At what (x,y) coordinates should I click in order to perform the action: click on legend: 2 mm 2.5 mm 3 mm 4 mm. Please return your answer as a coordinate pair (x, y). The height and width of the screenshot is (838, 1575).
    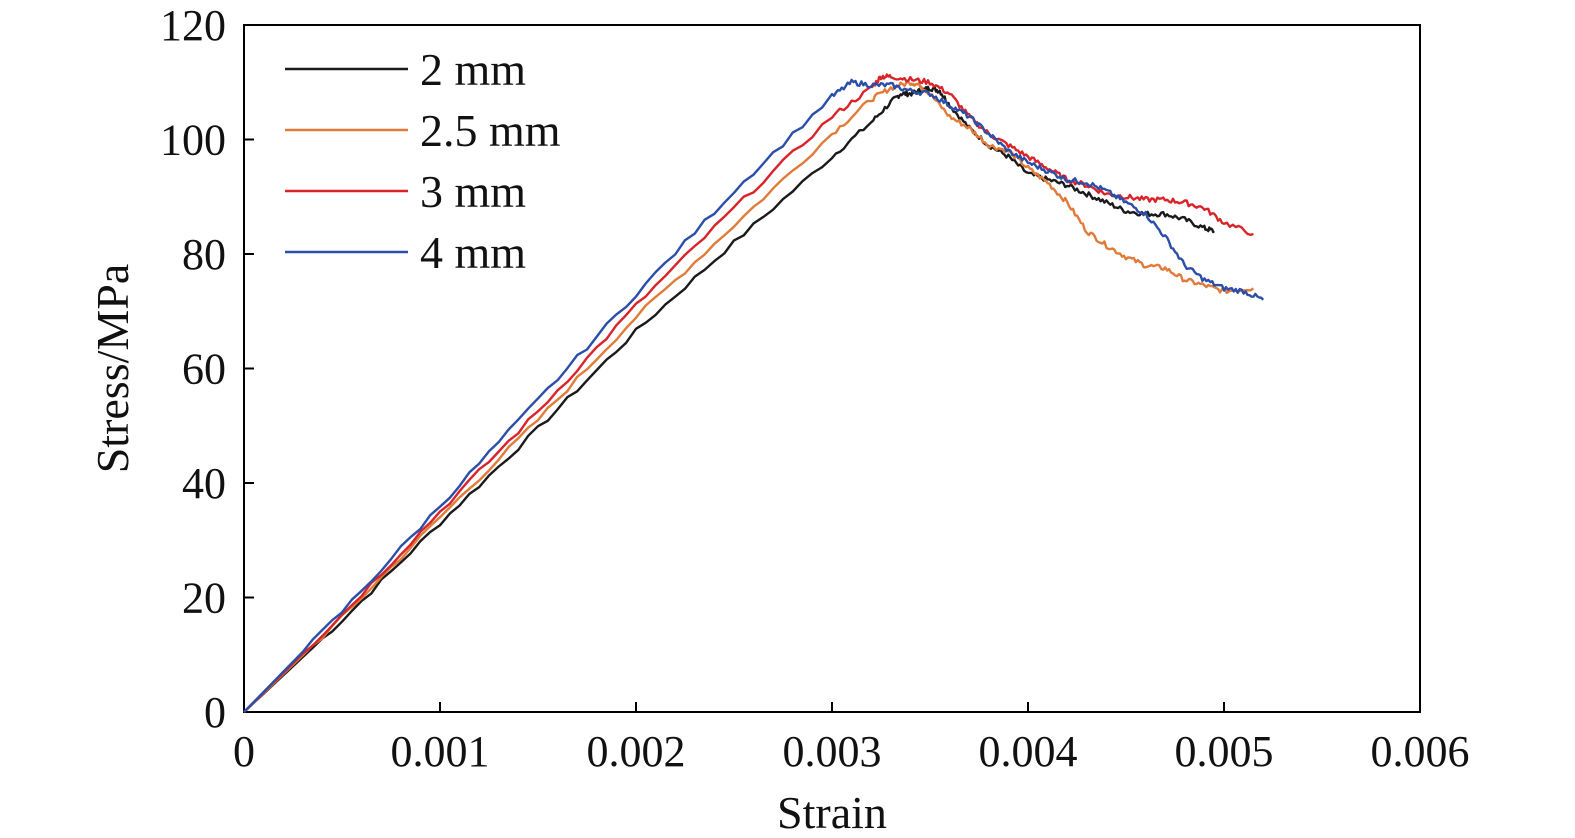
    Looking at the image, I should click on (423, 161).